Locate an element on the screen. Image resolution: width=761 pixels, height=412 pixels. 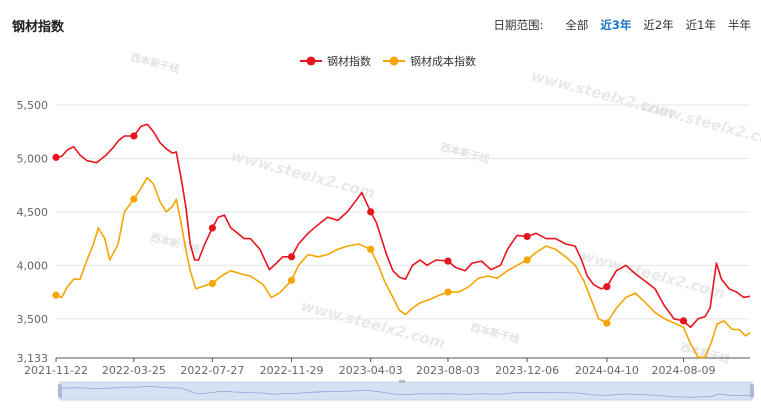
y-tick-label: 5,000 is located at coordinates (33, 158).